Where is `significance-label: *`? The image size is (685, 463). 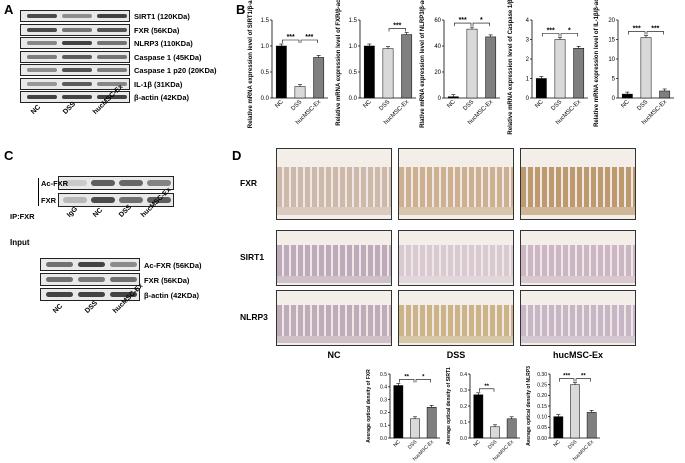 significance-label: * is located at coordinates (423, 378).